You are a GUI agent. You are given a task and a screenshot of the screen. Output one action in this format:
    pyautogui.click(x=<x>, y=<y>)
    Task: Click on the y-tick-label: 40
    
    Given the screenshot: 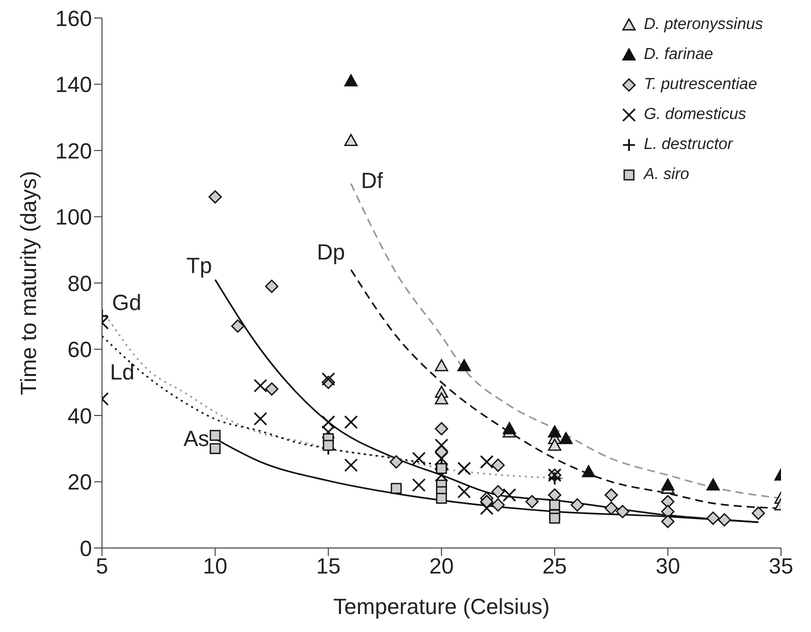 What is the action you would take?
    pyautogui.click(x=80, y=415)
    